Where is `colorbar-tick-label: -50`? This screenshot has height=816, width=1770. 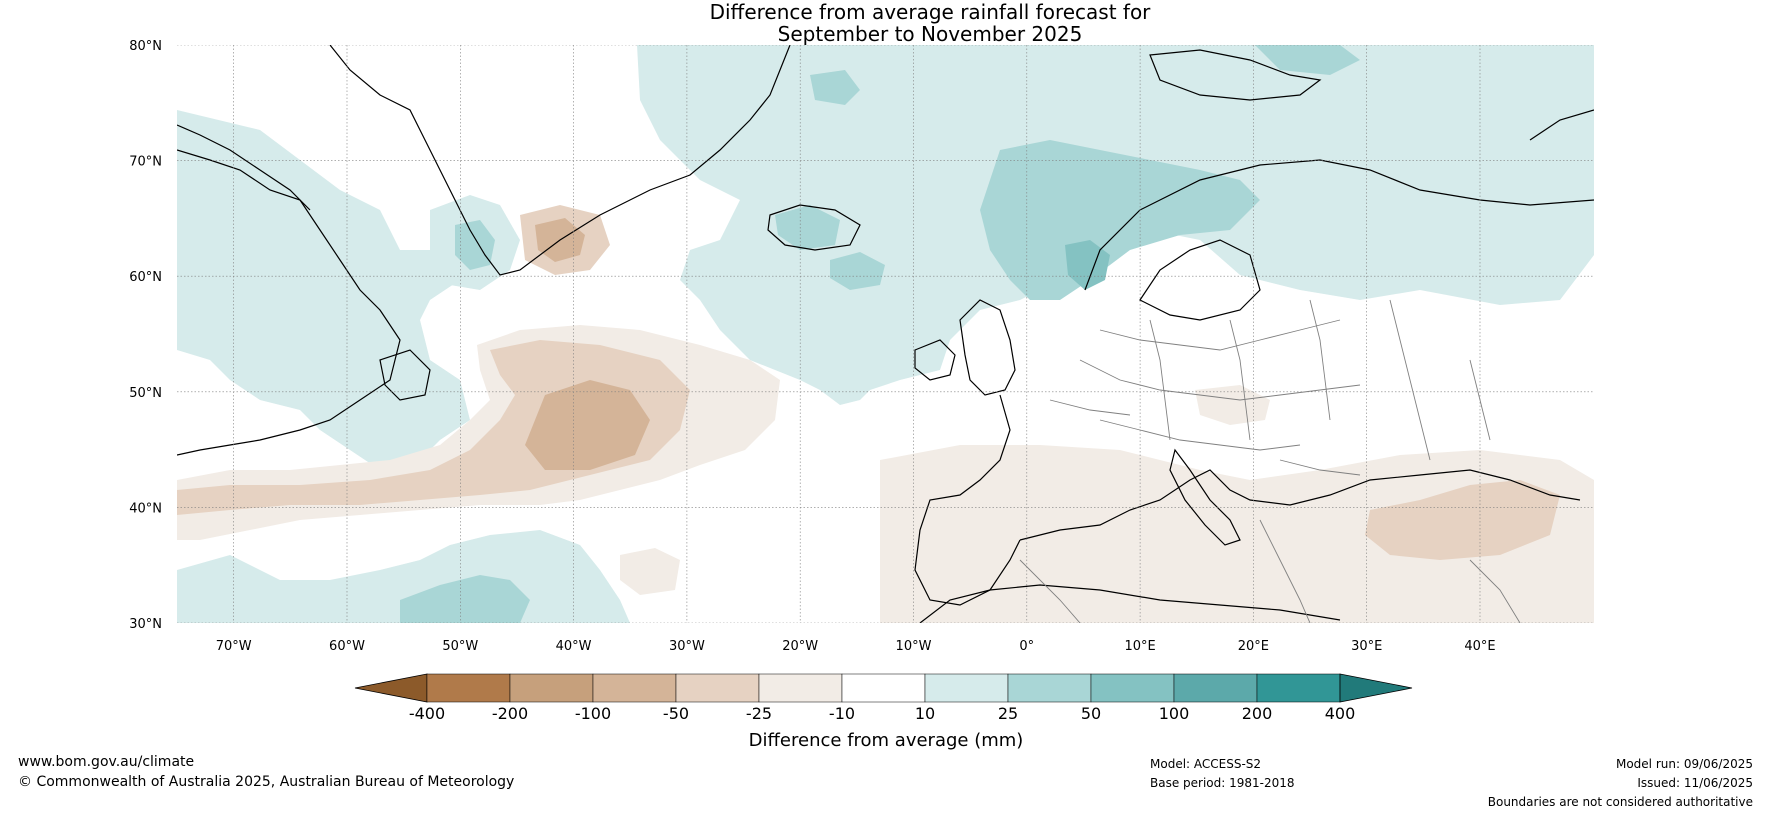
colorbar-tick-label: -50 is located at coordinates (676, 713).